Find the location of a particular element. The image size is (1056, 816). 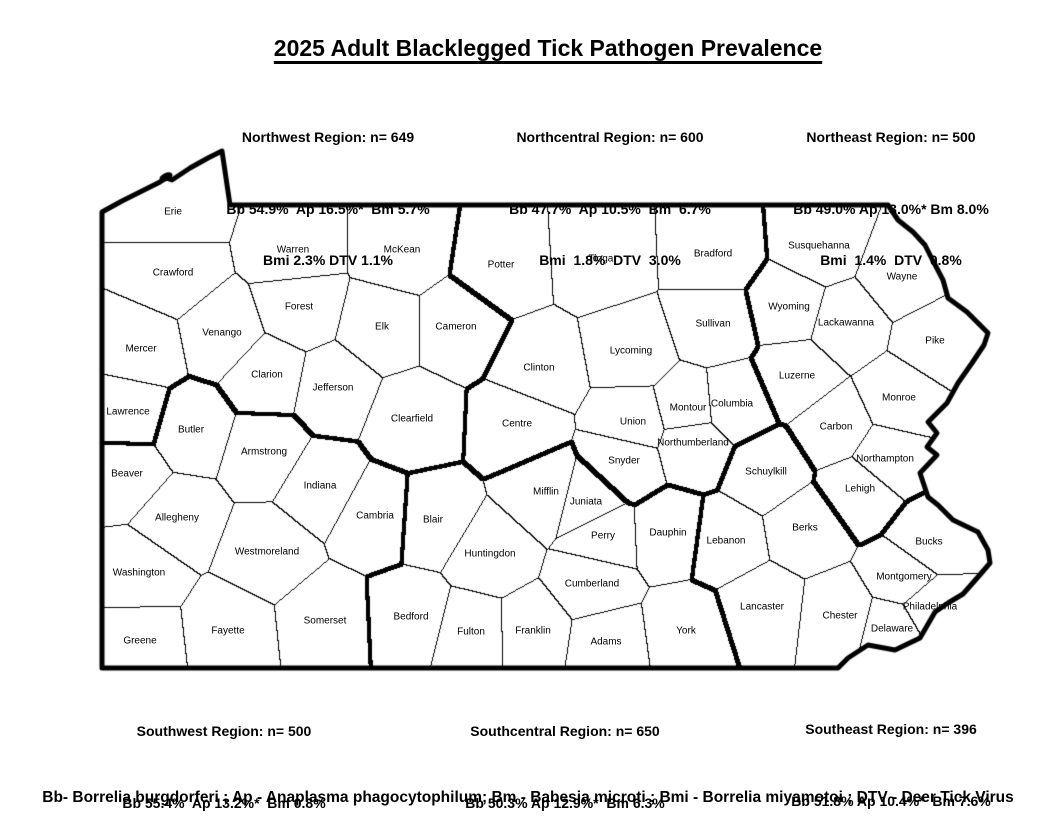

county-label-montour: Montour is located at coordinates (688, 408).